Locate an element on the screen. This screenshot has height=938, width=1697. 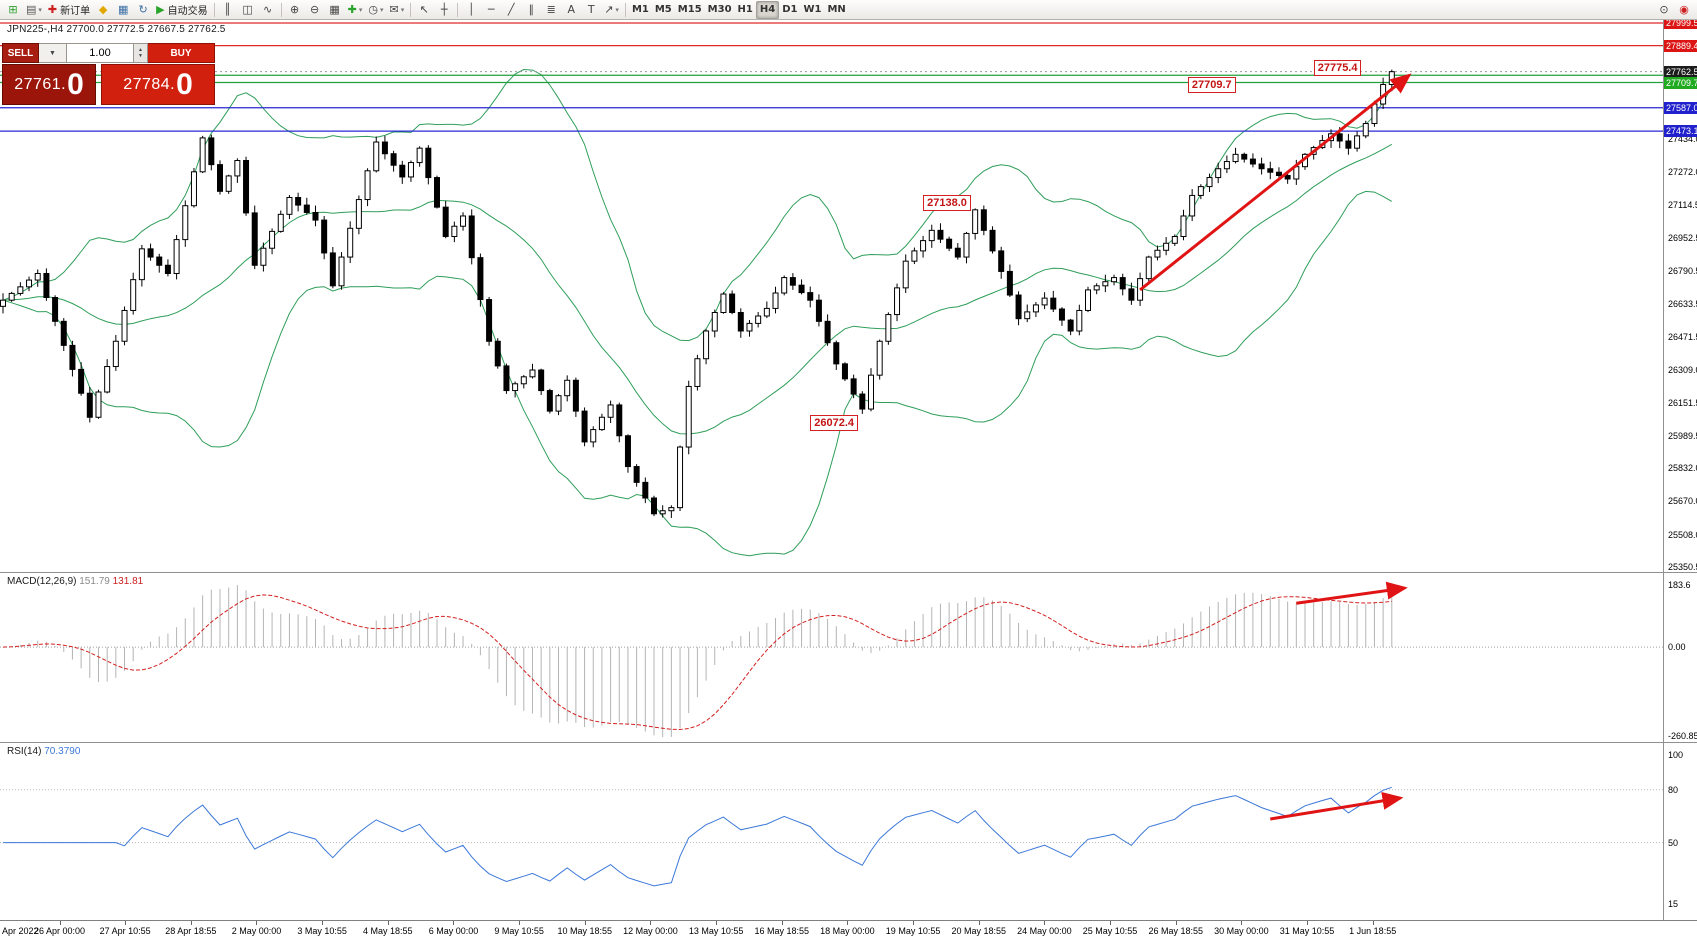
horizontal-line-button: ─ is located at coordinates (491, 10).